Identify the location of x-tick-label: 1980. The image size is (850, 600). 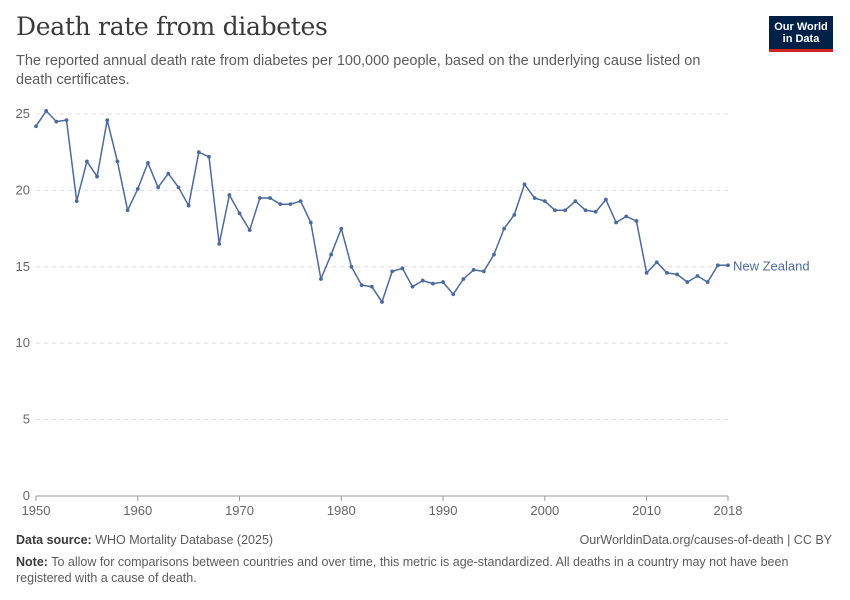
(341, 510).